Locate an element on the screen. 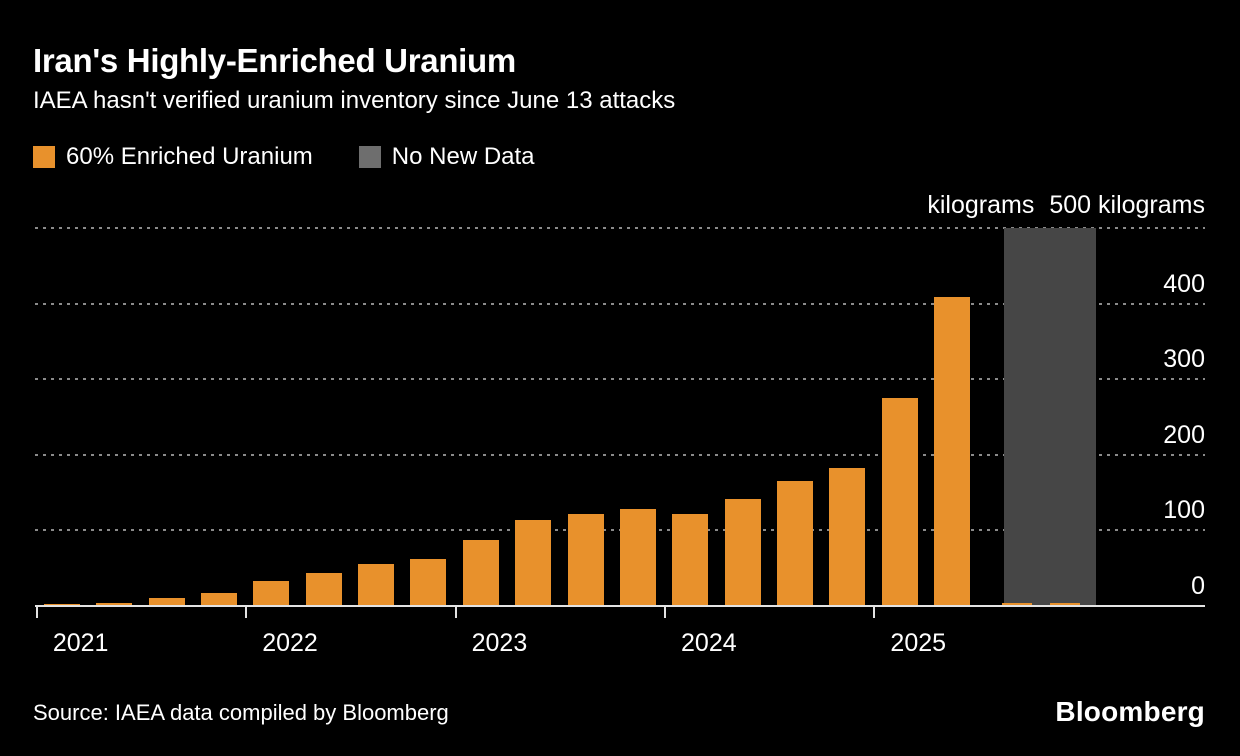 This screenshot has height=756, width=1240. source-note: Source: IAEA data compiled by Bloomberg is located at coordinates (241, 712).